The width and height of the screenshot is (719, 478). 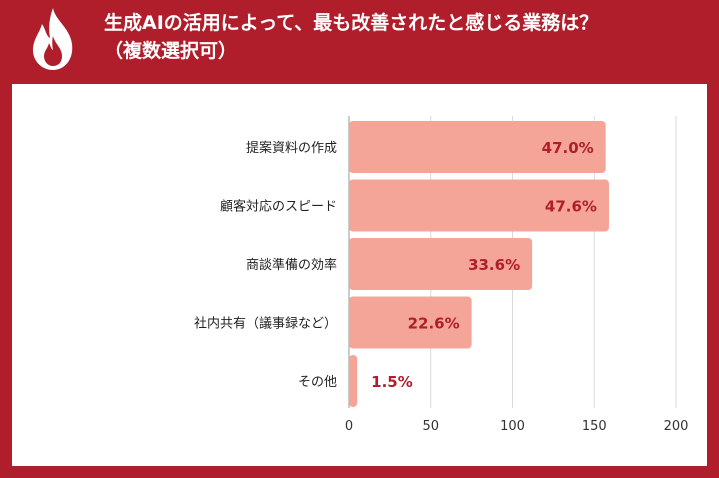 I want to click on title-line-1: 生成AIの活用によって、最も改善されたと感じる業務は？, so click(x=351, y=23).